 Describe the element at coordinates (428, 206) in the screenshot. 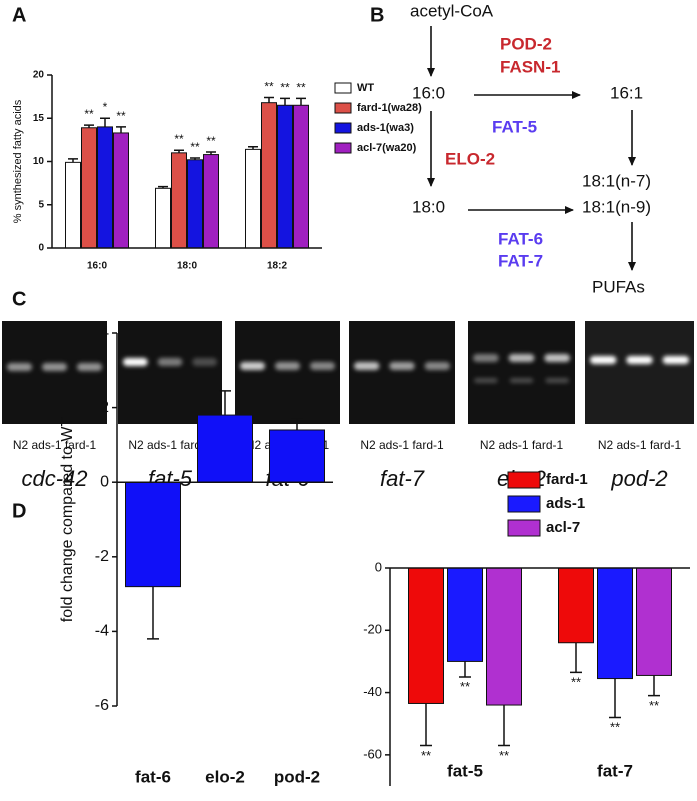

I see `node: 18:0` at that location.